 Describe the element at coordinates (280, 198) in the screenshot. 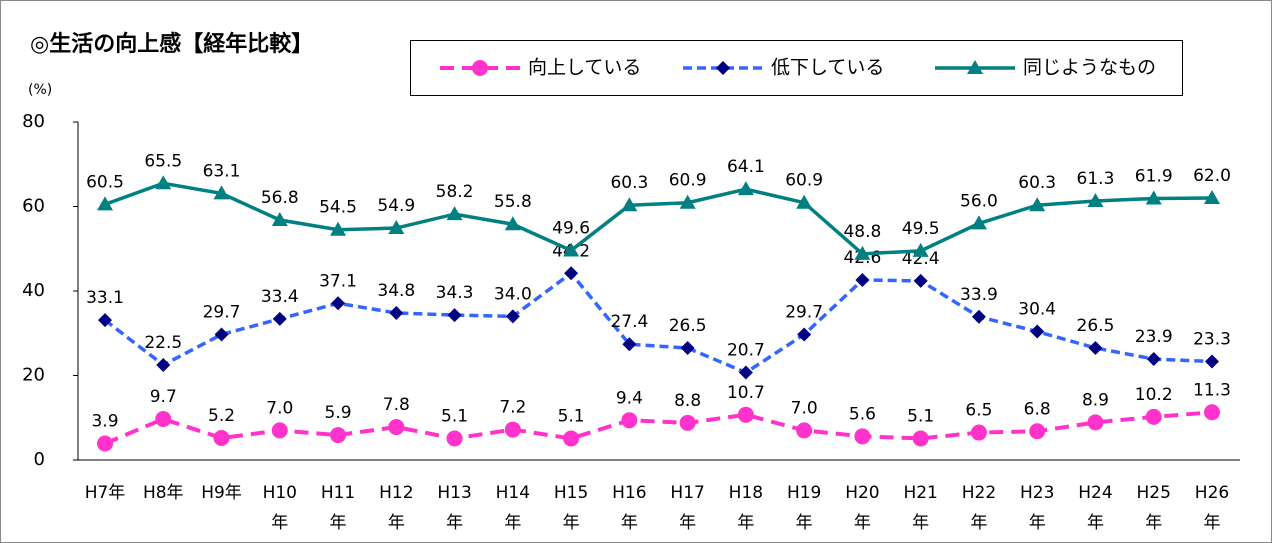

I see `data-label: 56.8` at that location.